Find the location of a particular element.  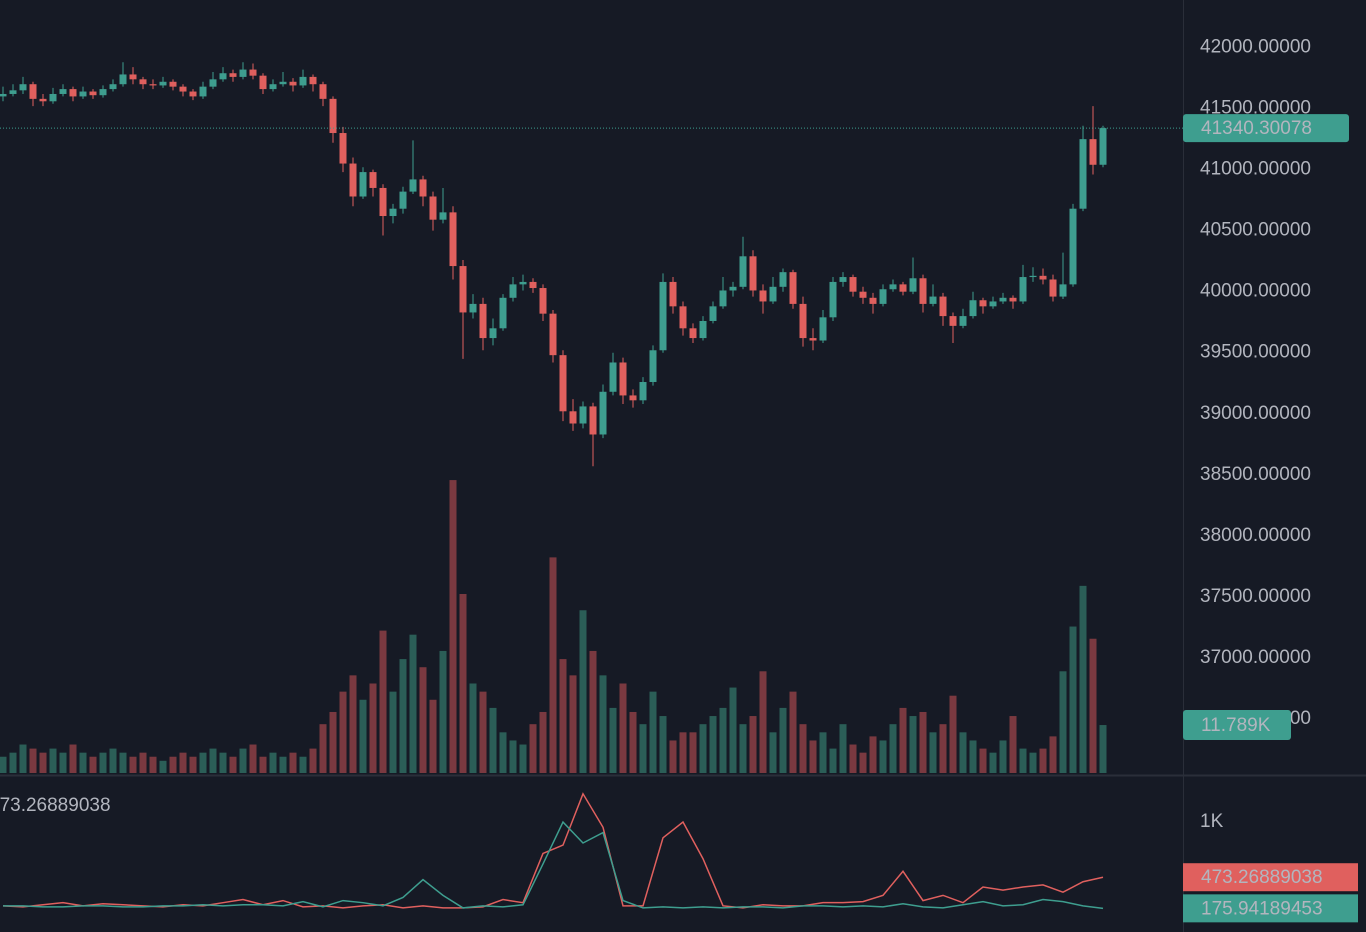

last-price-label: 41340.30078 is located at coordinates (1256, 128).